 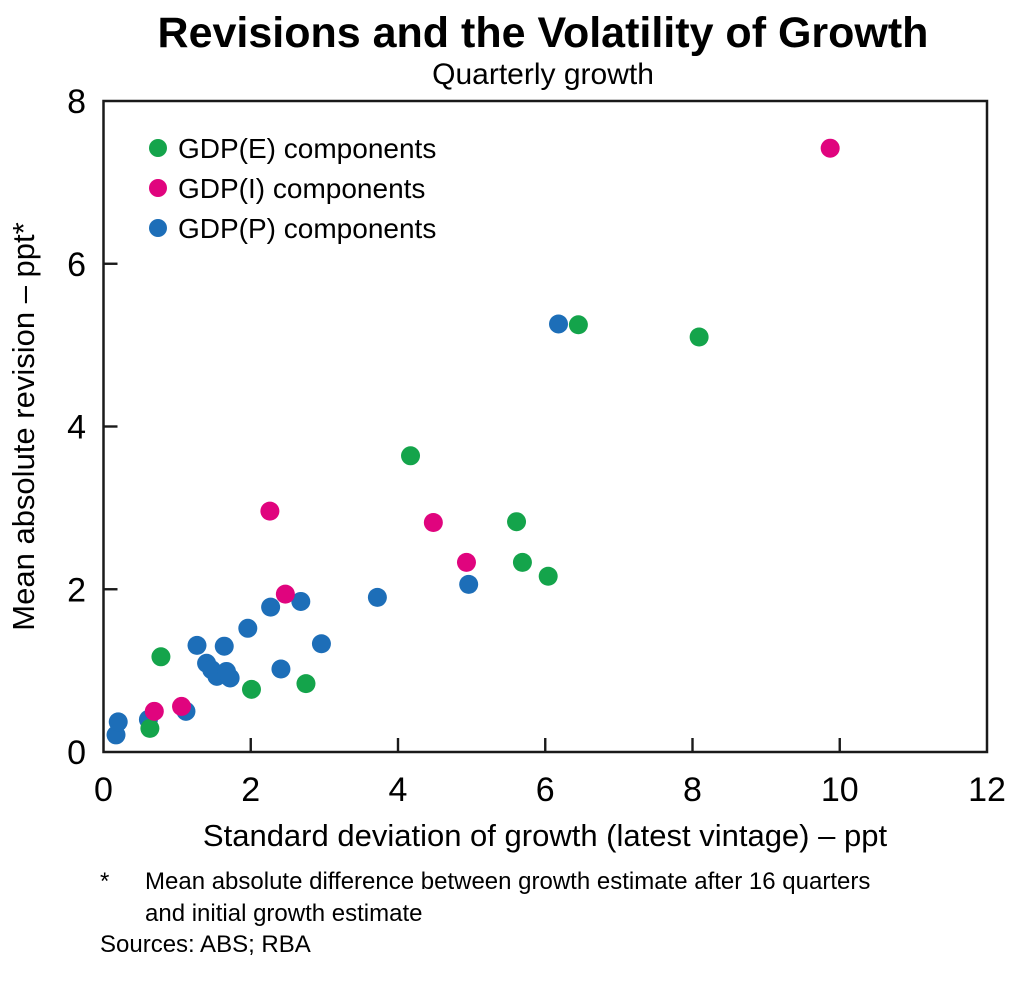 I want to click on footnote-line-2: and initial growth estimate, so click(x=283, y=913).